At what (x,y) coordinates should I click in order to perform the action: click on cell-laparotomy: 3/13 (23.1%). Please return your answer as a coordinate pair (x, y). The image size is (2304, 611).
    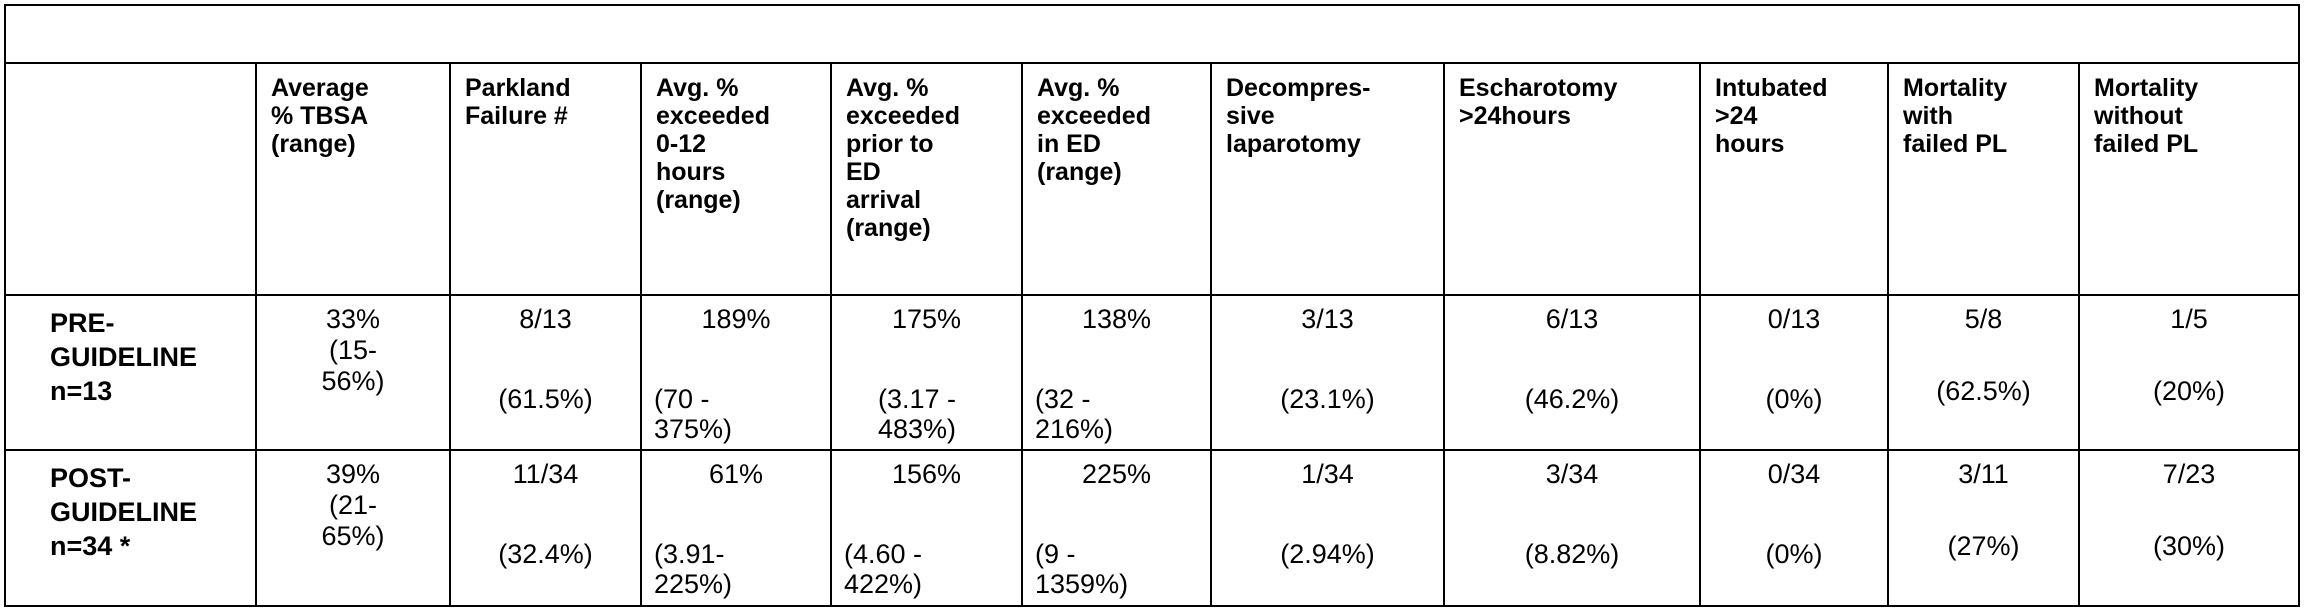
    Looking at the image, I should click on (1327, 372).